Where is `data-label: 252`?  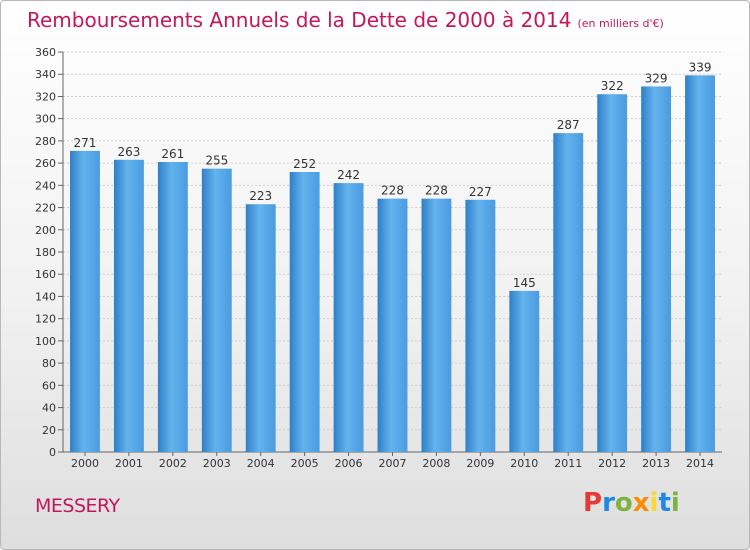 data-label: 252 is located at coordinates (304, 164).